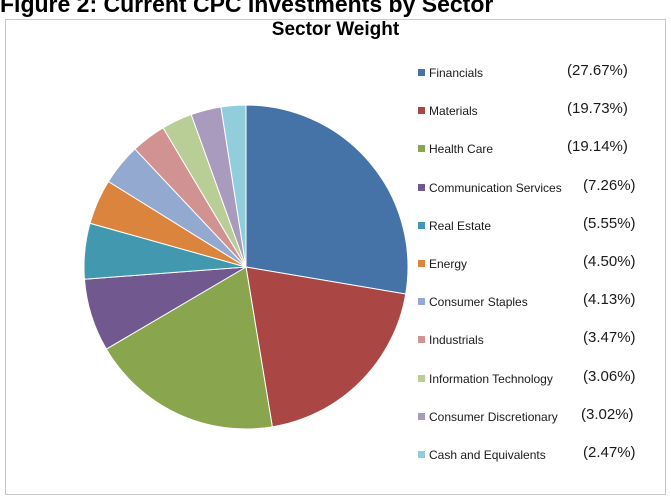  What do you see at coordinates (461, 149) in the screenshot?
I see `legend-label: Health Care` at bounding box center [461, 149].